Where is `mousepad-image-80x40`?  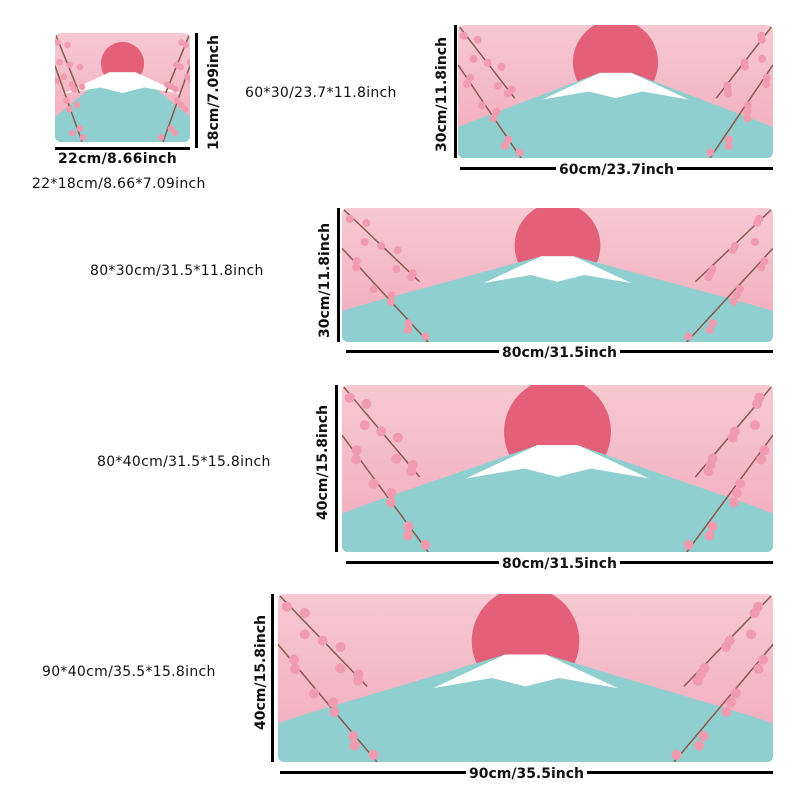 mousepad-image-80x40 is located at coordinates (557, 468).